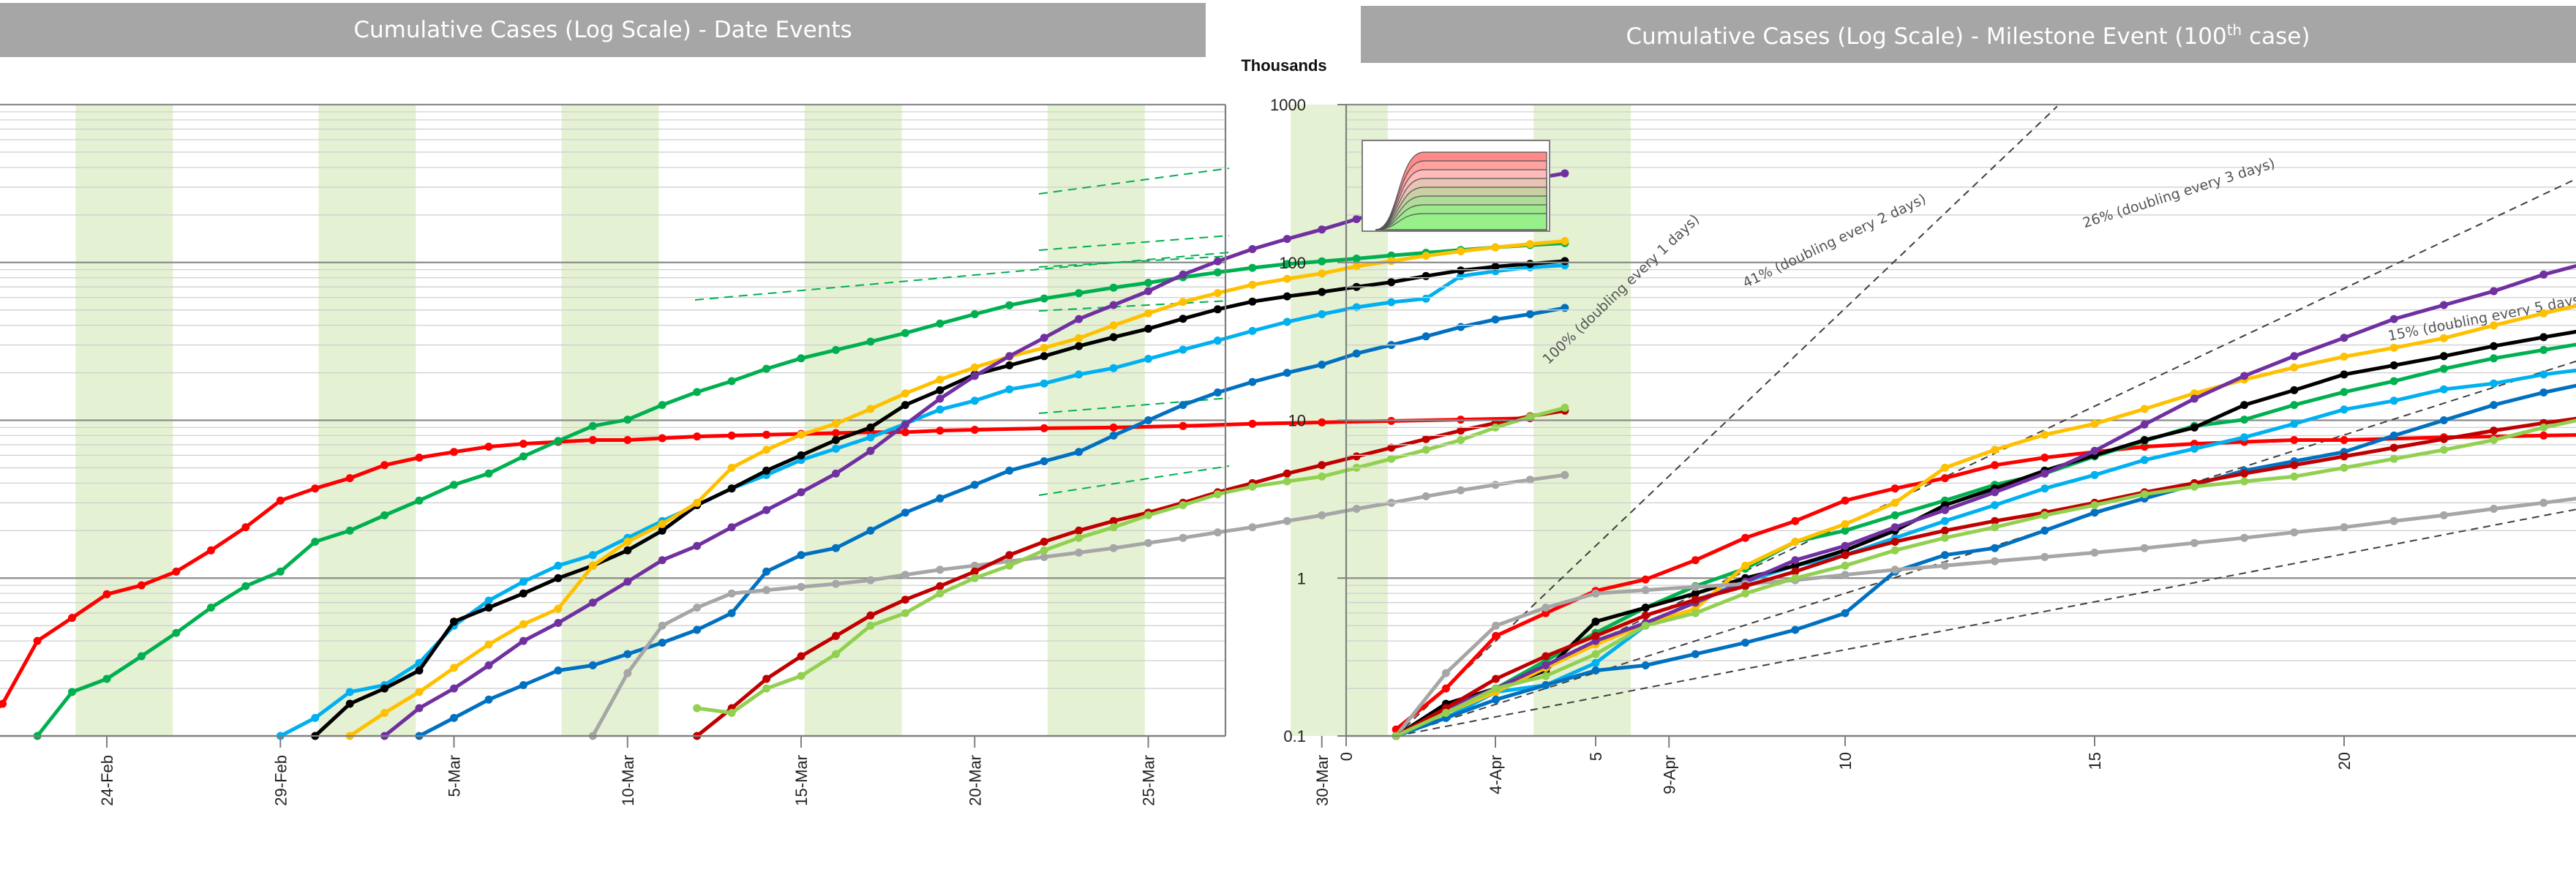 This screenshot has width=2576, height=883. I want to click on left-x-tick-label: 5-Mar, so click(455, 776).